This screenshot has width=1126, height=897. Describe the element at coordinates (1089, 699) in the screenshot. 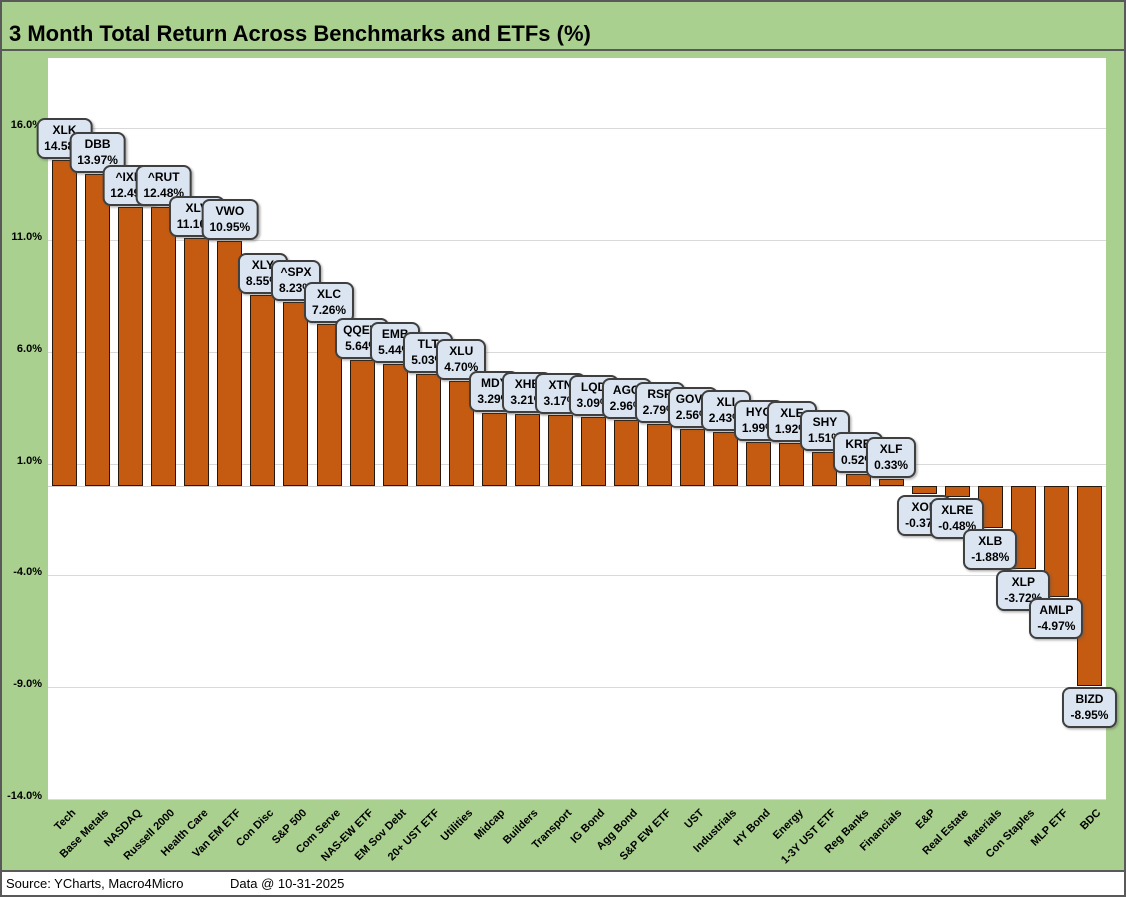

I see `callout-ticker: BIZD` at that location.